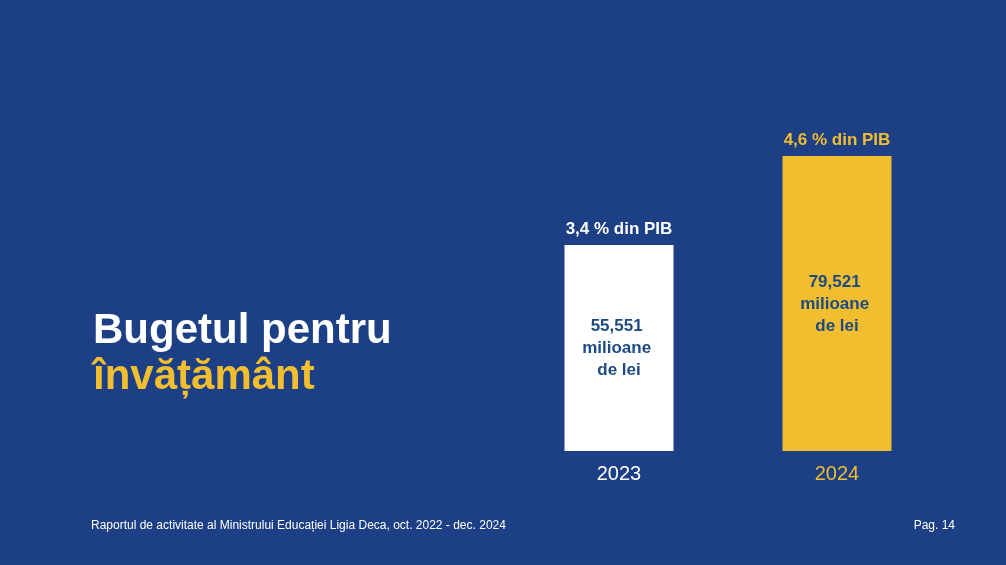 The width and height of the screenshot is (1006, 565). I want to click on annotation: 4,6 % din PIB, so click(837, 139).